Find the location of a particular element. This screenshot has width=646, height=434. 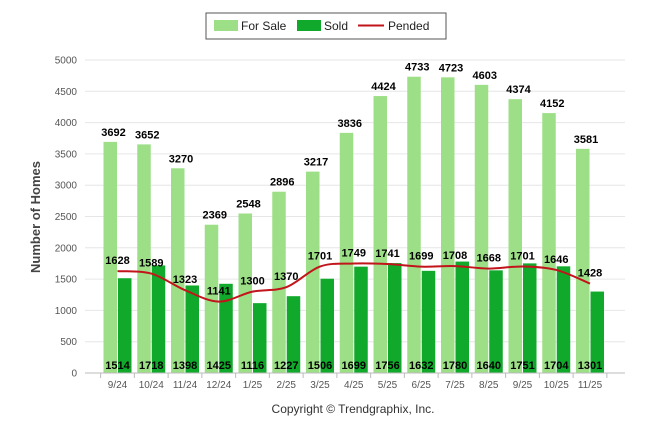

copyright-text: Copyright © Trendgraphix, Inc. is located at coordinates (353, 409).